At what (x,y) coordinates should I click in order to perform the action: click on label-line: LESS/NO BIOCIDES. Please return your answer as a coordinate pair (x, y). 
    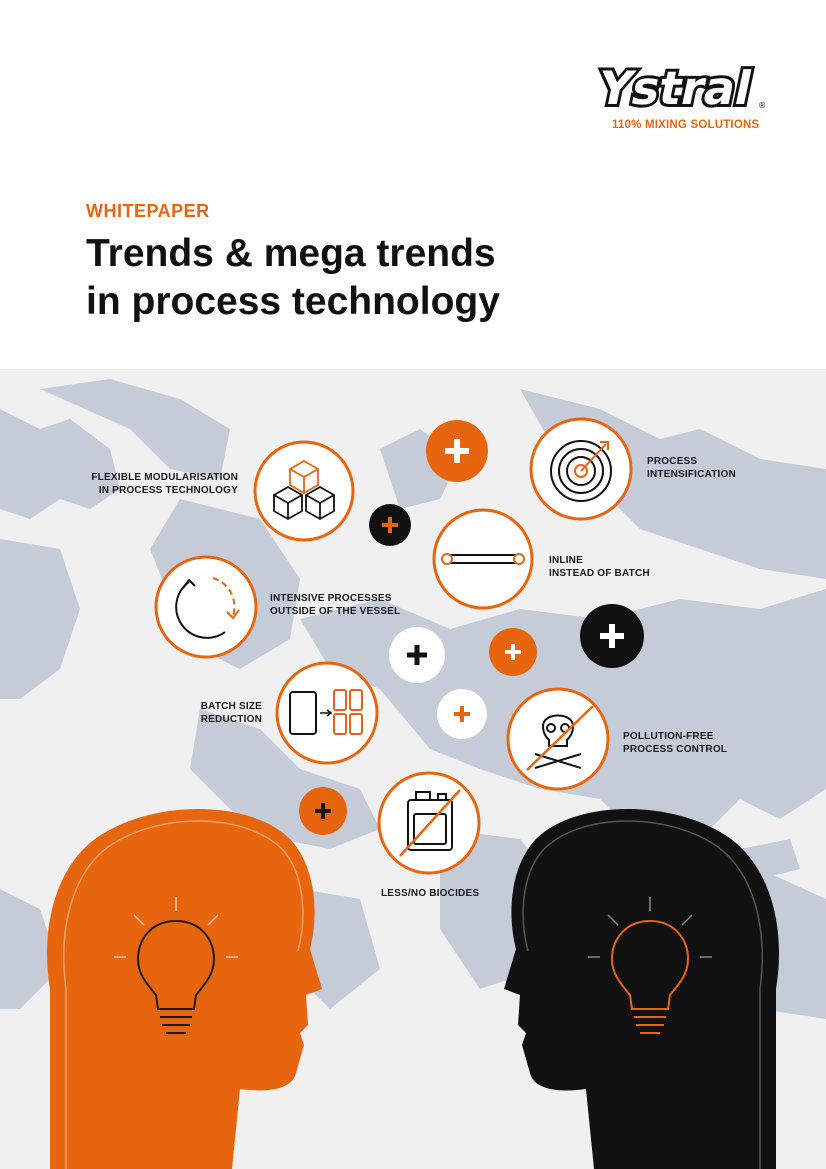
    Looking at the image, I should click on (430, 893).